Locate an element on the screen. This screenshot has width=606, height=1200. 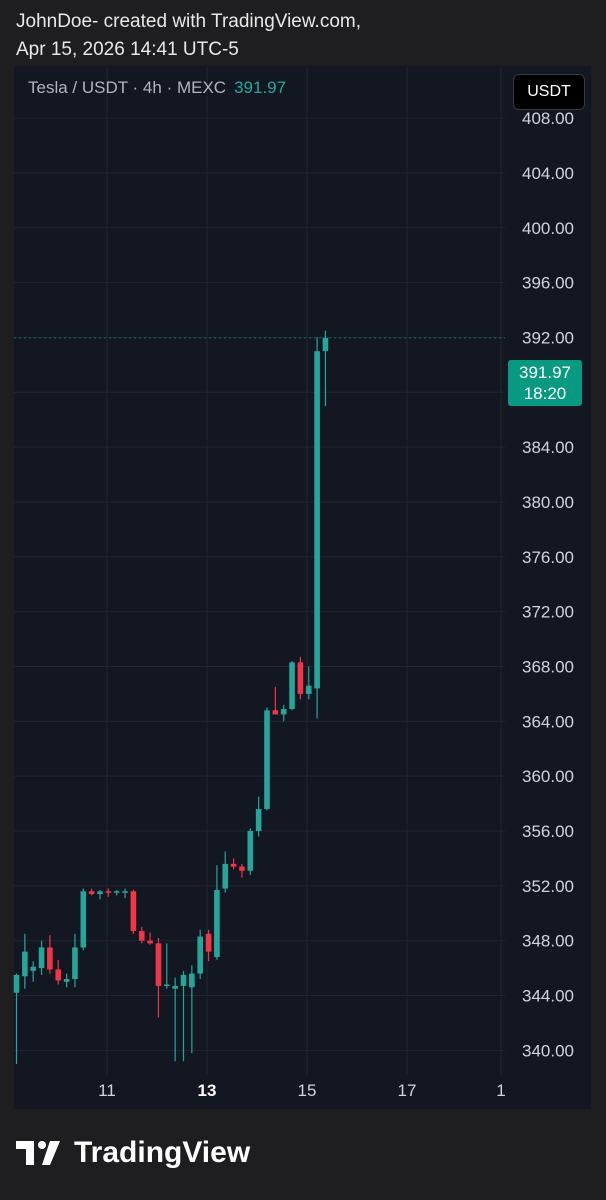
header-author-line: JohnDoe- created with TradingView.com, is located at coordinates (188, 21).